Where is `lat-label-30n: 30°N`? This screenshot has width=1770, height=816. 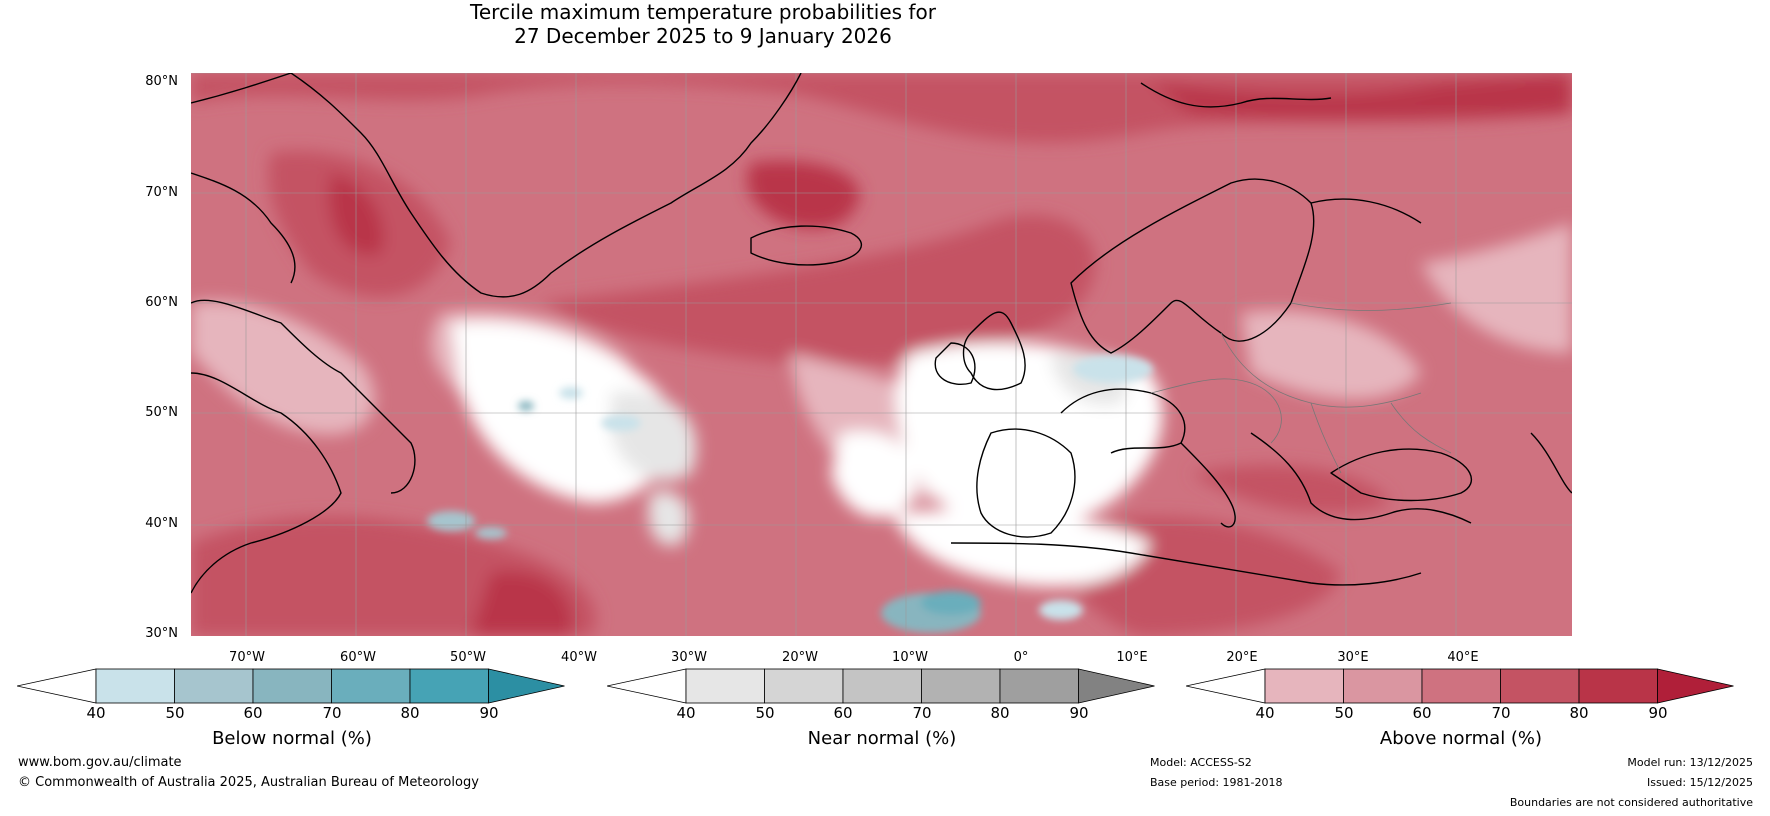
lat-label-30n: 30°N is located at coordinates (161, 633).